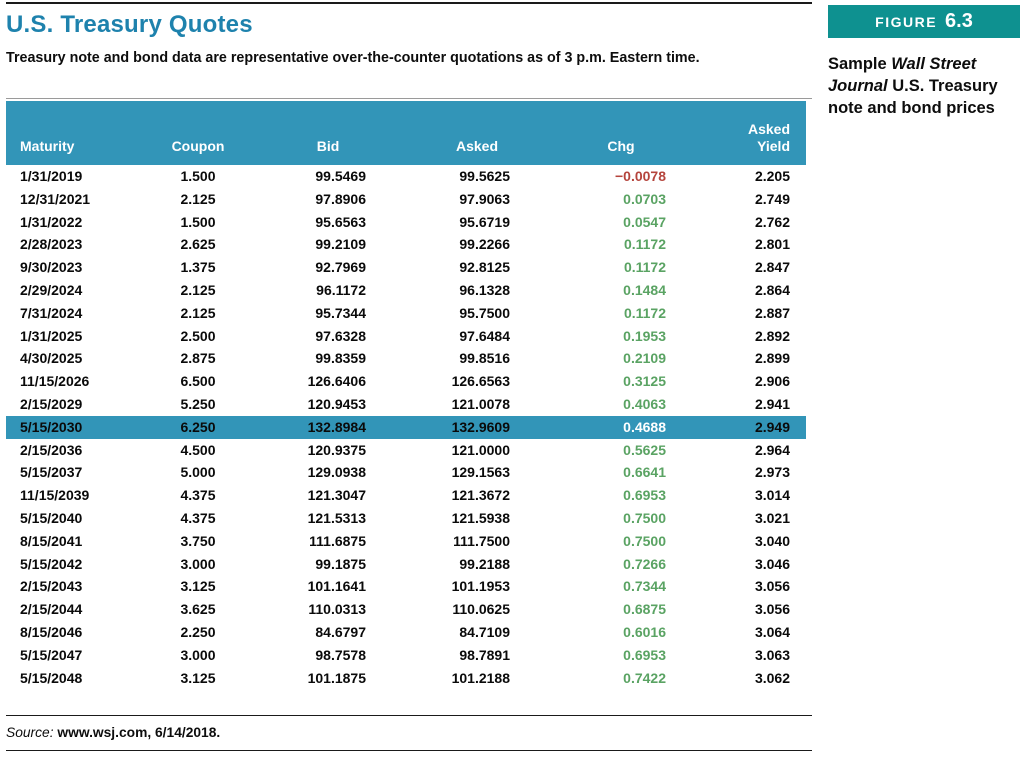  I want to click on cell-maturity: 5/15/2047, so click(51, 654).